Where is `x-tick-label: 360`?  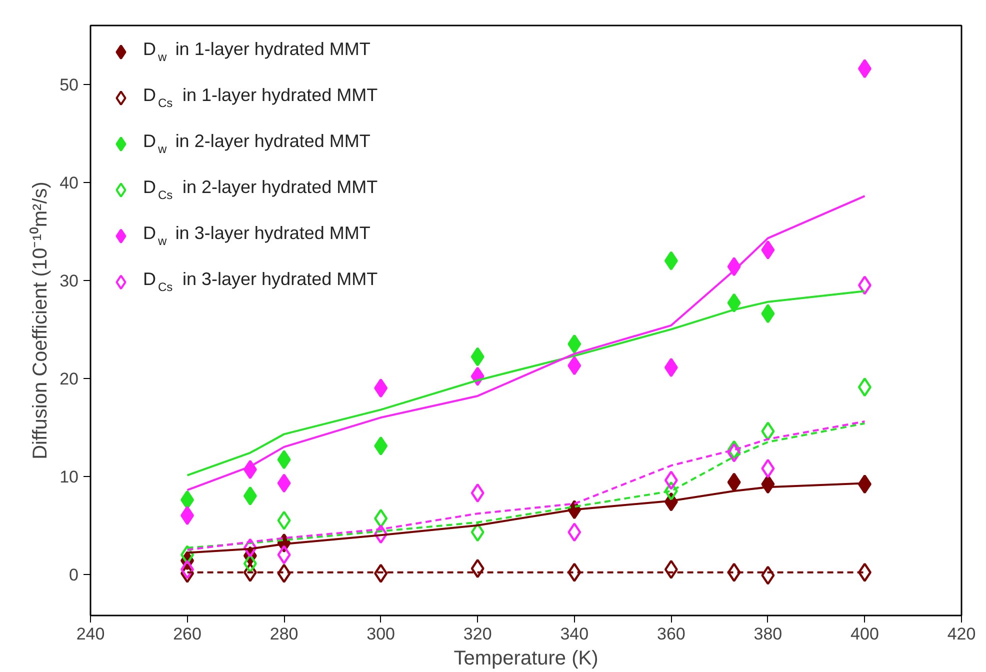 x-tick-label: 360 is located at coordinates (671, 634).